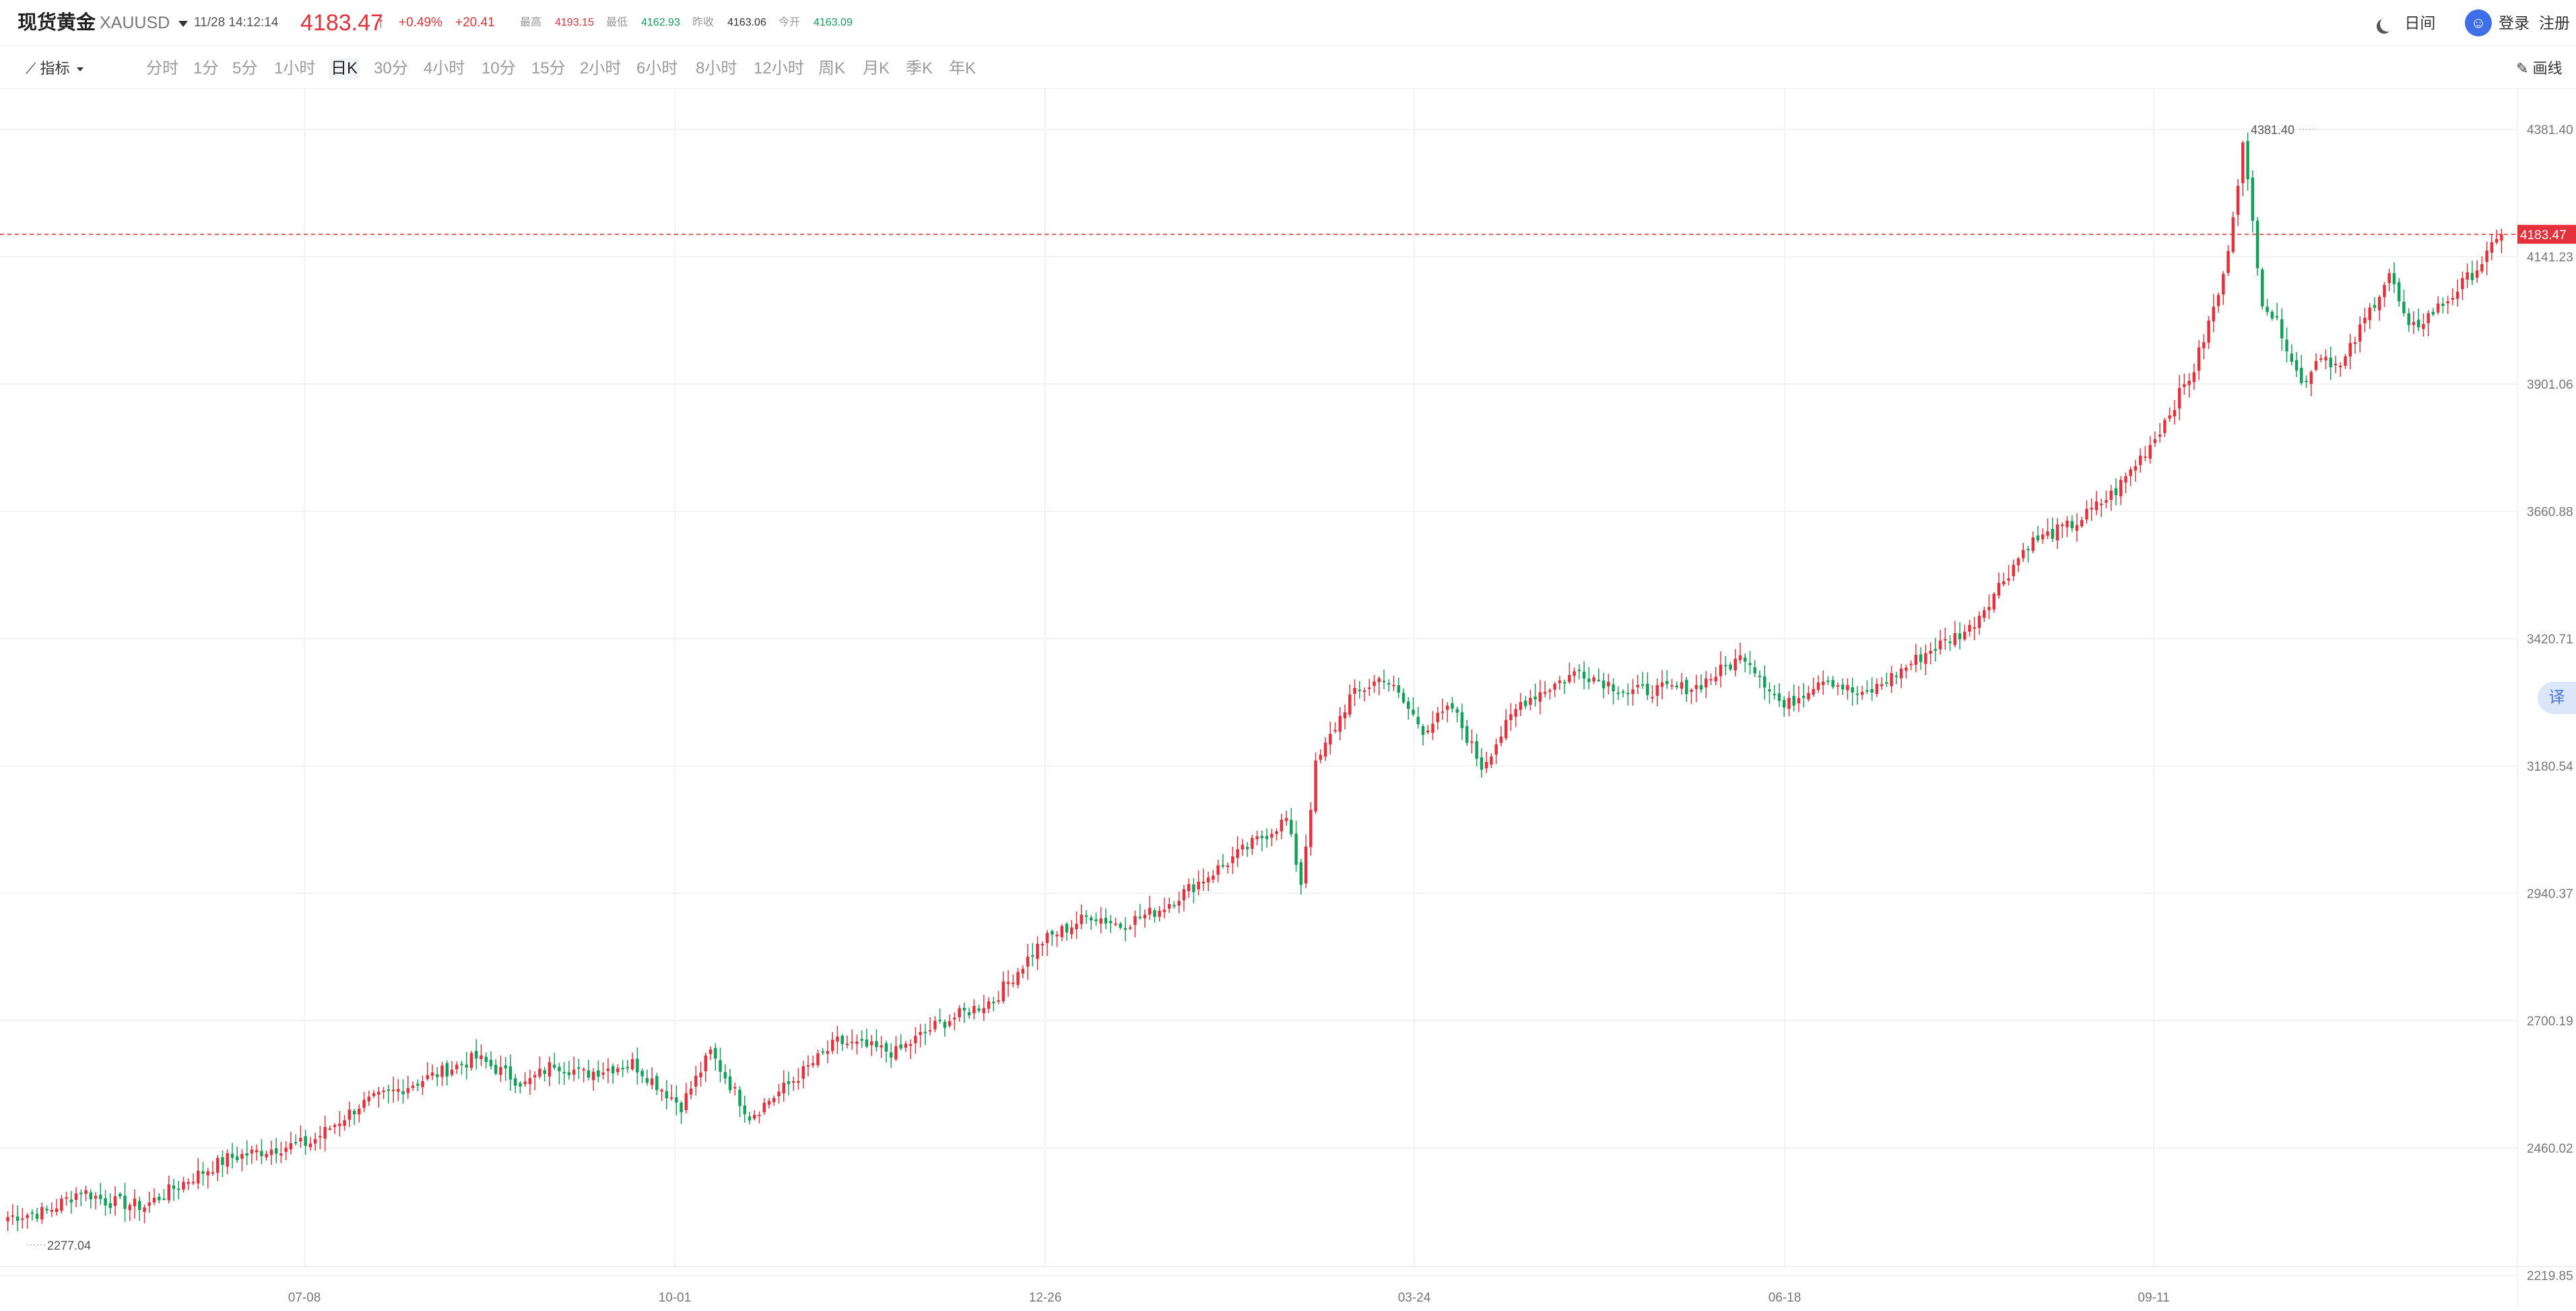 The width and height of the screenshot is (2576, 1311). Describe the element at coordinates (2478, 22) in the screenshot. I see `avatar-icon: ☺` at that location.